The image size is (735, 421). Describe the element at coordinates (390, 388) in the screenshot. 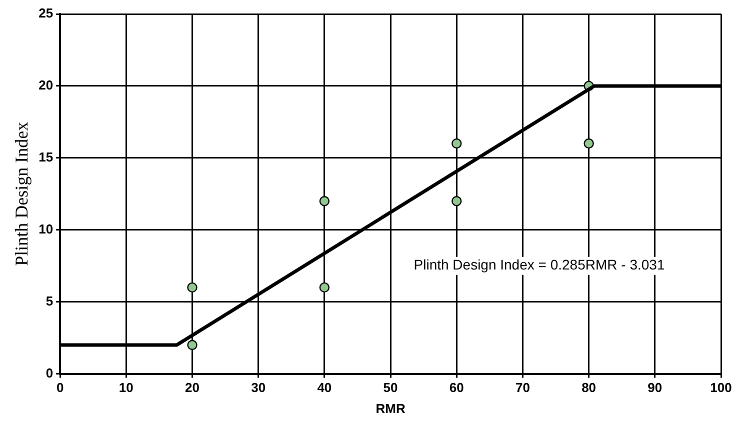

I see `x-tick-label: 50` at that location.